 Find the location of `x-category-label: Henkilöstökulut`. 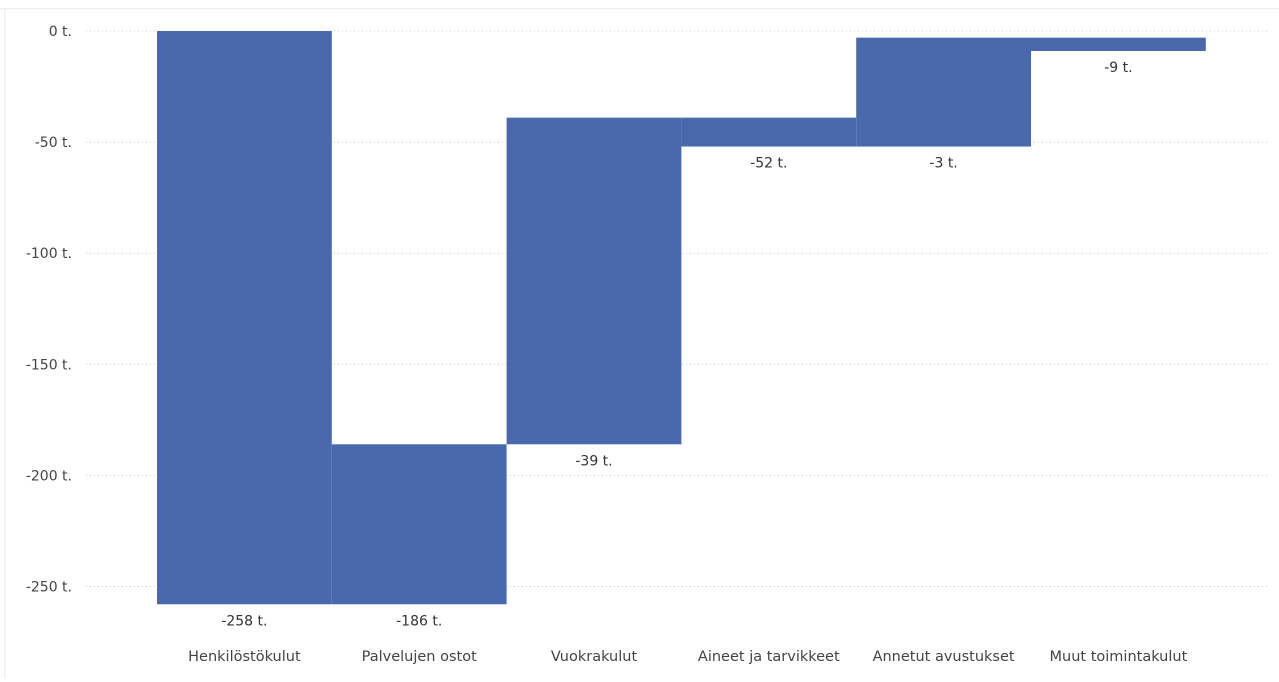

x-category-label: Henkilöstökulut is located at coordinates (244, 657).